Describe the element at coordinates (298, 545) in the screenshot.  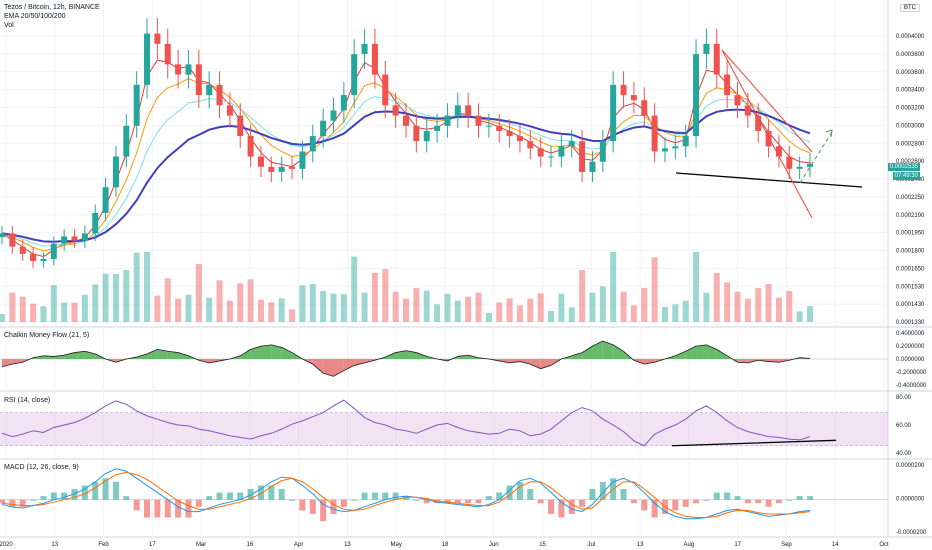
I see `x-tick-label: Apr` at that location.